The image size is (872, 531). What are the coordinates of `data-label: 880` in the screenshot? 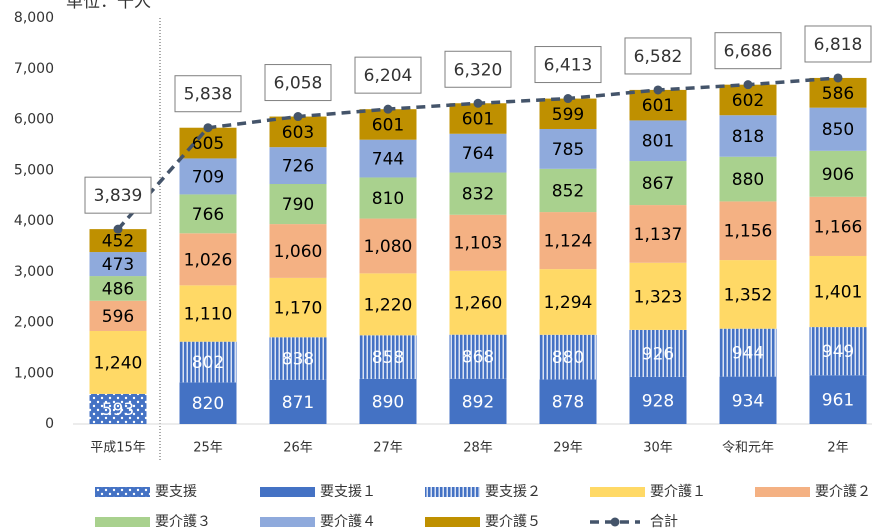 It's located at (568, 358).